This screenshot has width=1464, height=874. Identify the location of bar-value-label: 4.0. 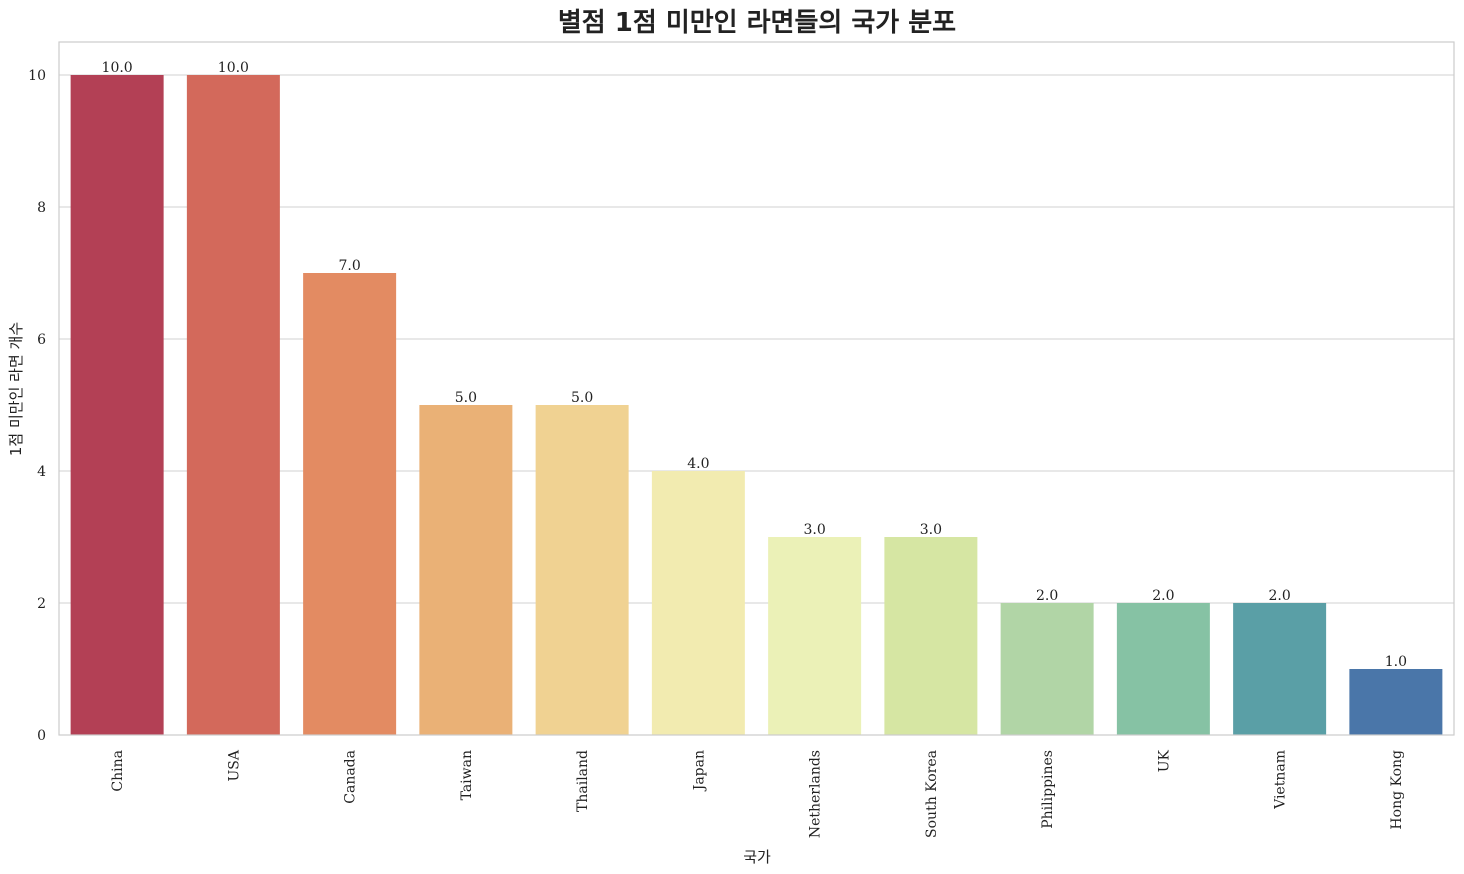
(698, 464).